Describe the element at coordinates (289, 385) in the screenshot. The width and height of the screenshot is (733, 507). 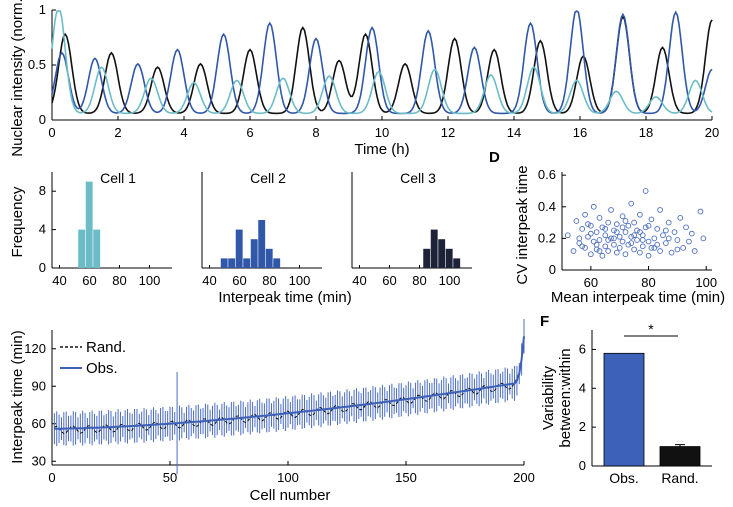
I see `interpeak-lines` at that location.